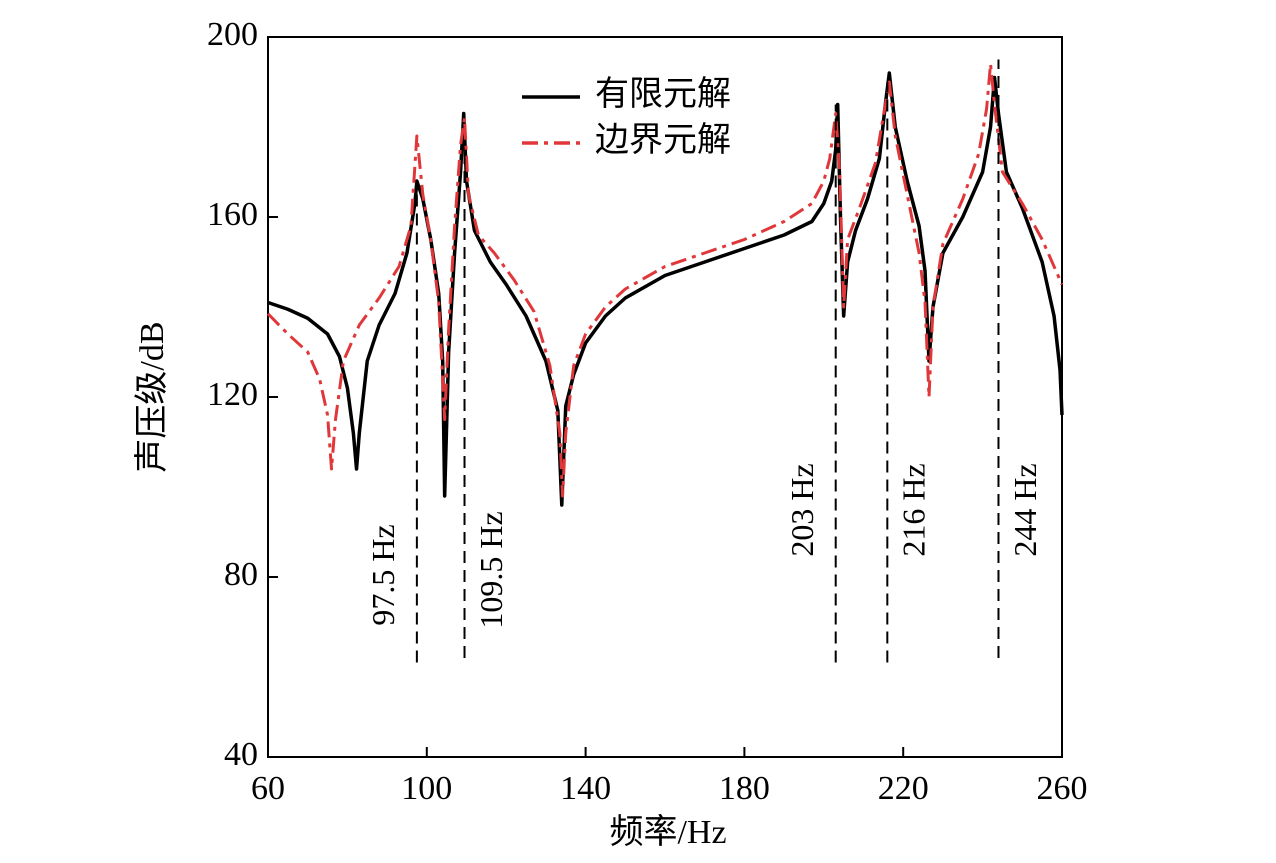 Image resolution: width=1276 pixels, height=863 pixels. What do you see at coordinates (1025, 509) in the screenshot?
I see `annotation-label: 244 Hz` at bounding box center [1025, 509].